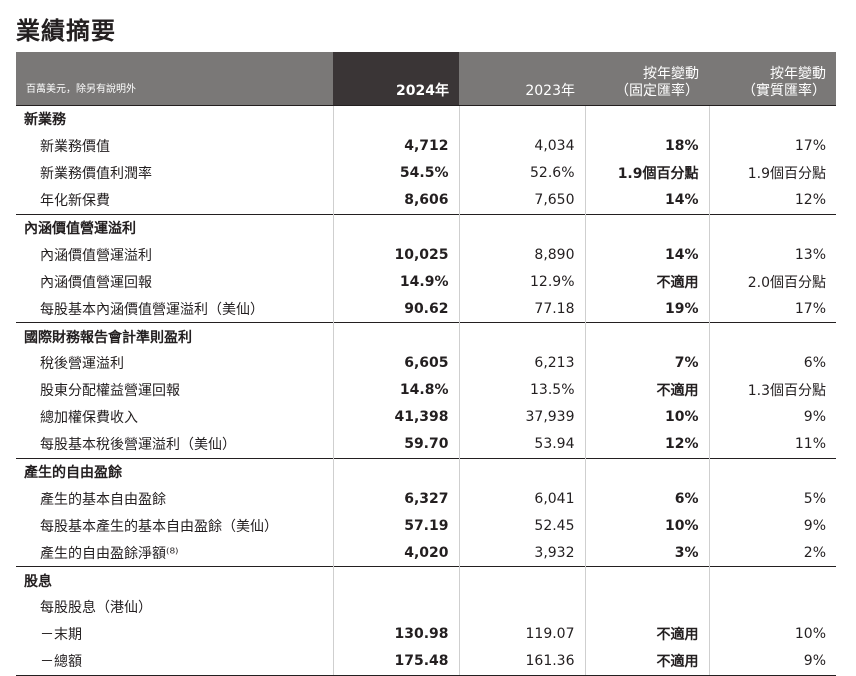  I want to click on change-actual-rate, so click(772, 607).